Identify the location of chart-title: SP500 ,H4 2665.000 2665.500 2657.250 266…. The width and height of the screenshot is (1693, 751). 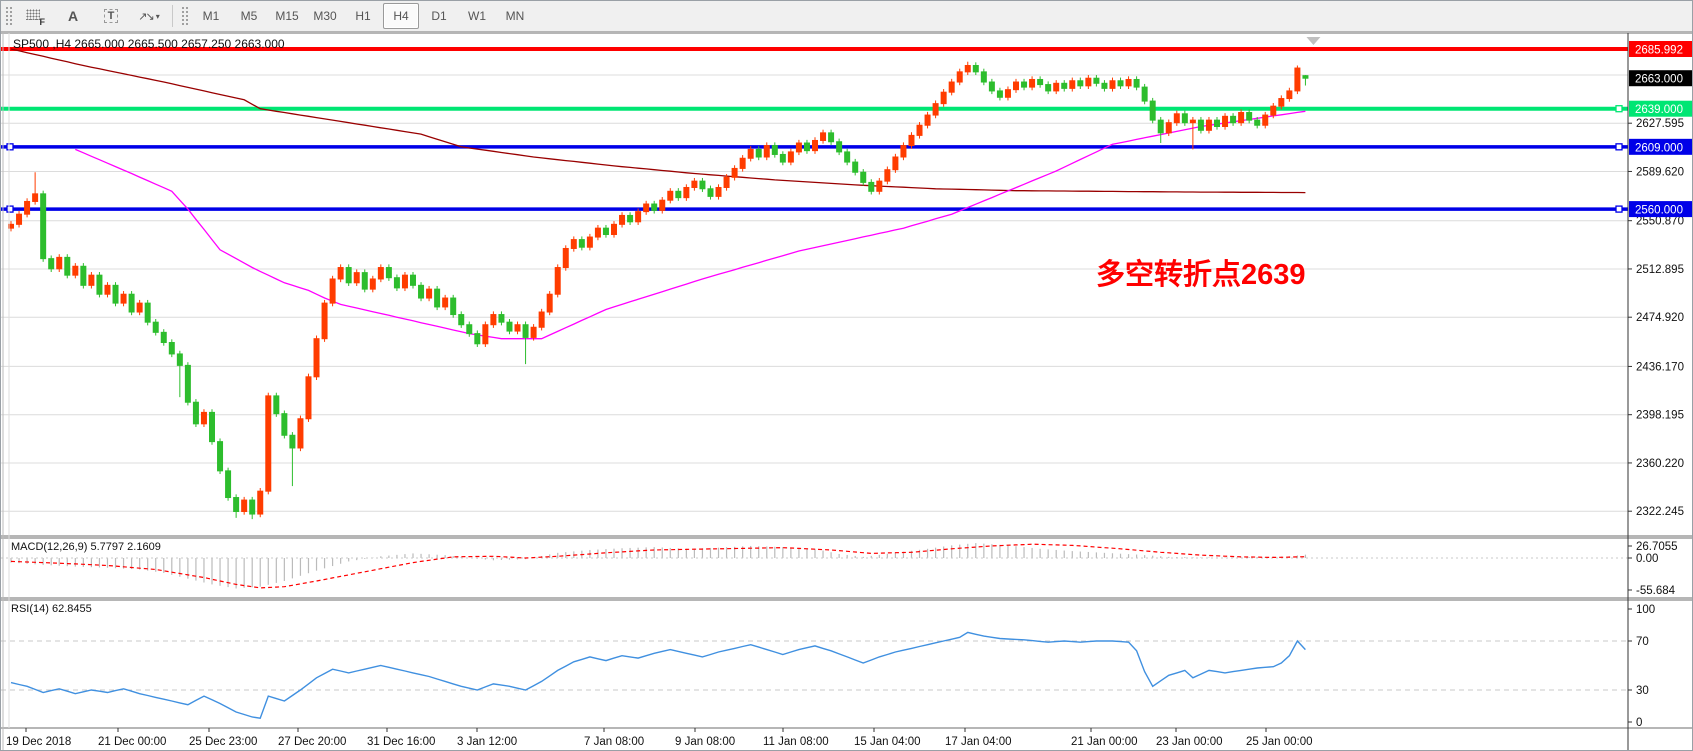
(149, 44).